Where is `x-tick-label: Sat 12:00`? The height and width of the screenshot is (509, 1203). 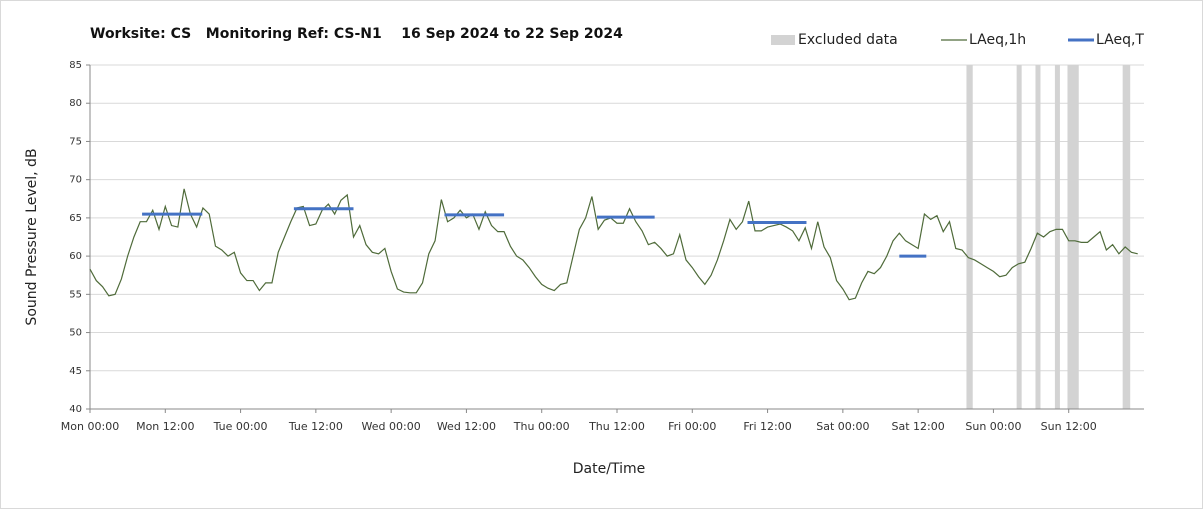 x-tick-label: Sat 12:00 is located at coordinates (918, 426).